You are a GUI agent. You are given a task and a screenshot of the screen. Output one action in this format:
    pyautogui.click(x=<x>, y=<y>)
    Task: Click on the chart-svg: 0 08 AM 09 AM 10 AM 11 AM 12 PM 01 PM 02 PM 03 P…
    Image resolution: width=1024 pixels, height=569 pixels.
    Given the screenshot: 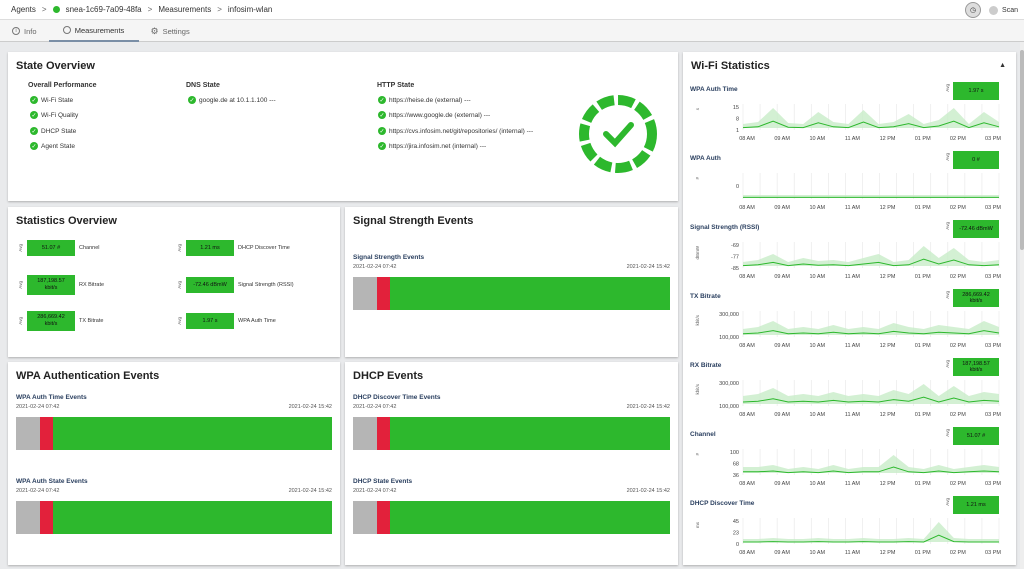 What is the action you would take?
    pyautogui.click(x=851, y=192)
    